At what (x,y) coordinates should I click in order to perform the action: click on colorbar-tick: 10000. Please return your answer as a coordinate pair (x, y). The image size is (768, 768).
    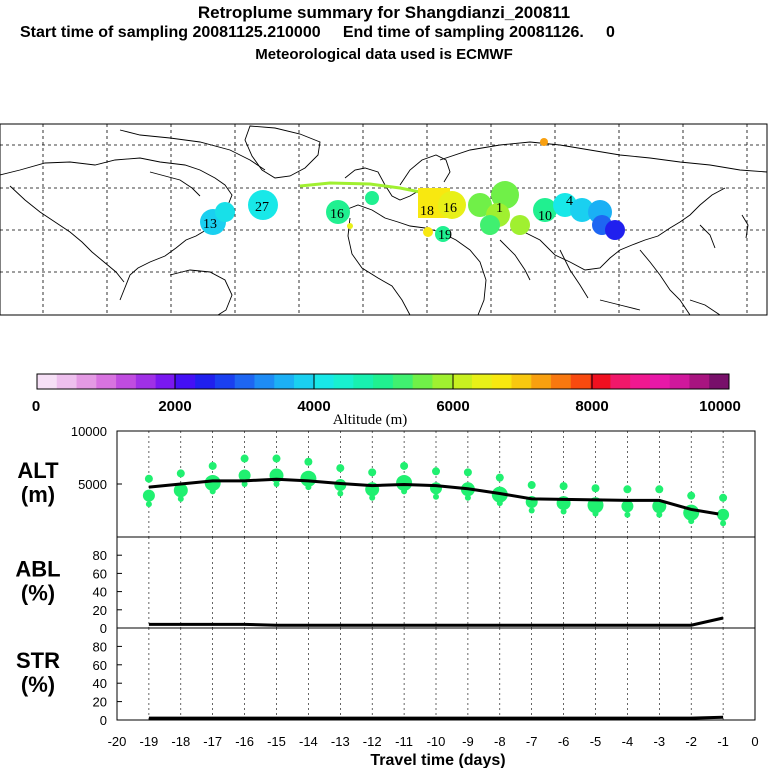
    Looking at the image, I should click on (720, 406).